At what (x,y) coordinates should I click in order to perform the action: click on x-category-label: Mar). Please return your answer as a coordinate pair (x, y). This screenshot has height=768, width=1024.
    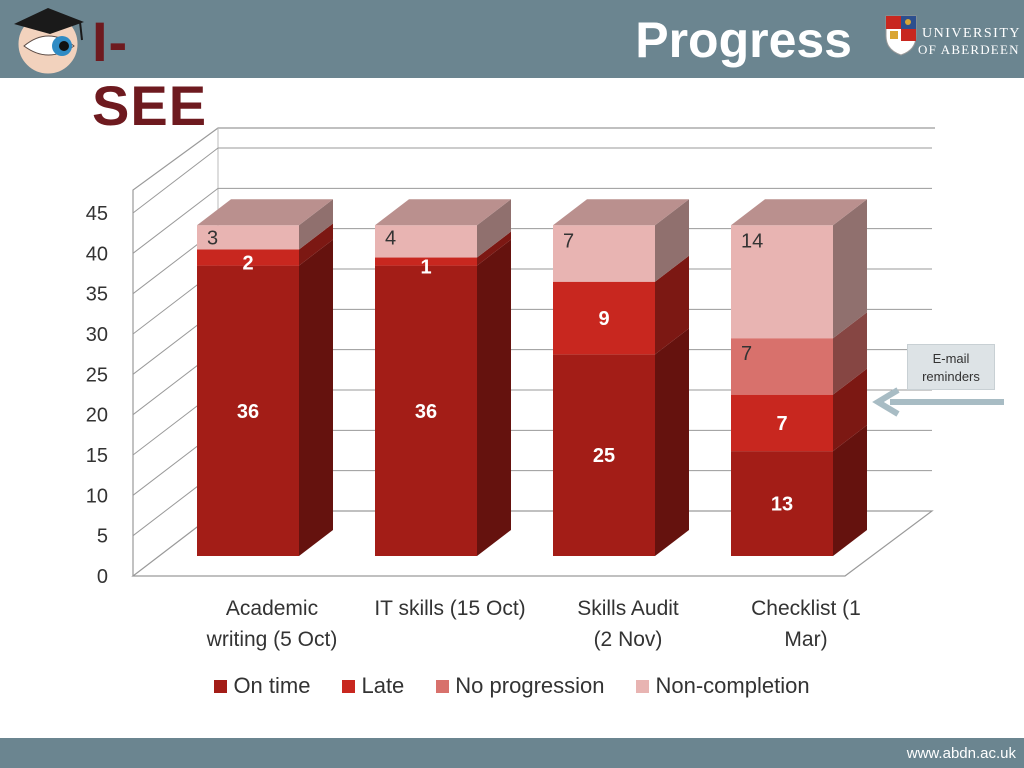
    Looking at the image, I should click on (805, 639).